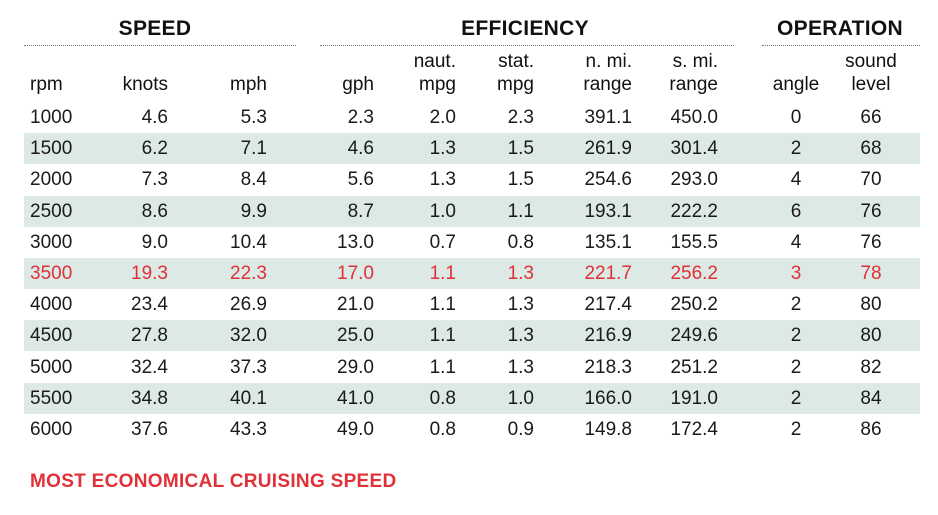 This screenshot has height=515, width=938. I want to click on cell-gph: 21.0, so click(355, 305).